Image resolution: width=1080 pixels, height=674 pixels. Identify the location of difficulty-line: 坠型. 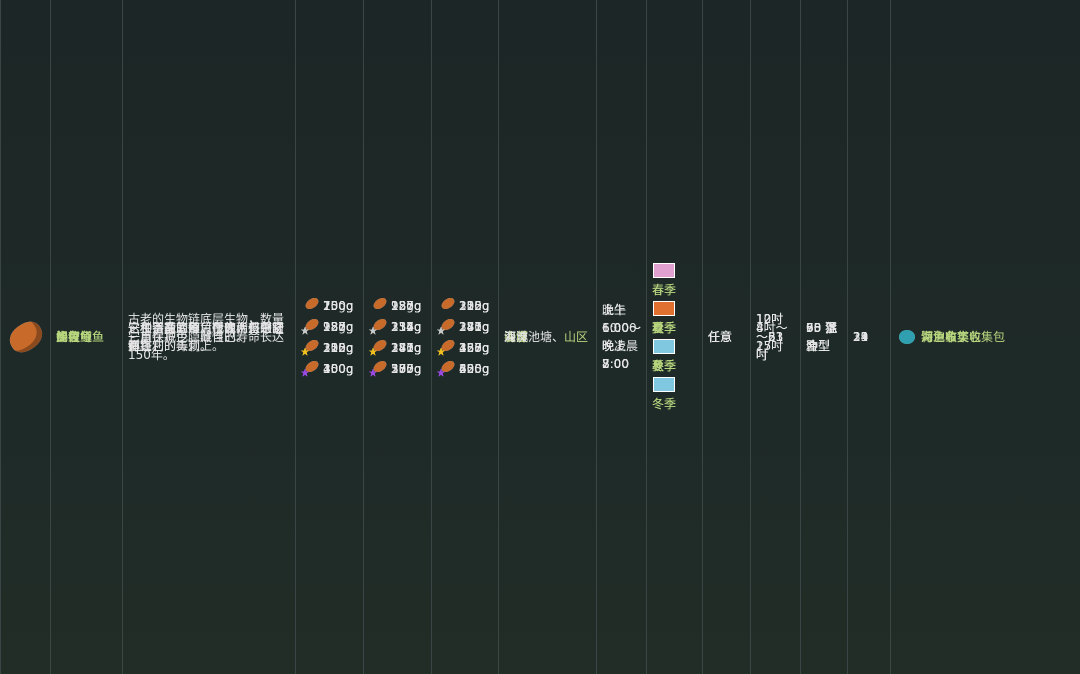
(818, 346).